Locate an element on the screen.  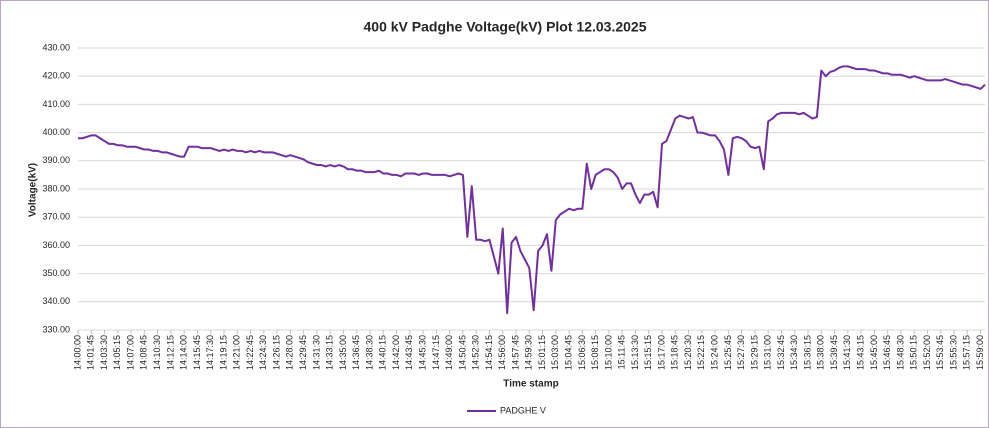
x-tick-label: 15:43:15 is located at coordinates (860, 352).